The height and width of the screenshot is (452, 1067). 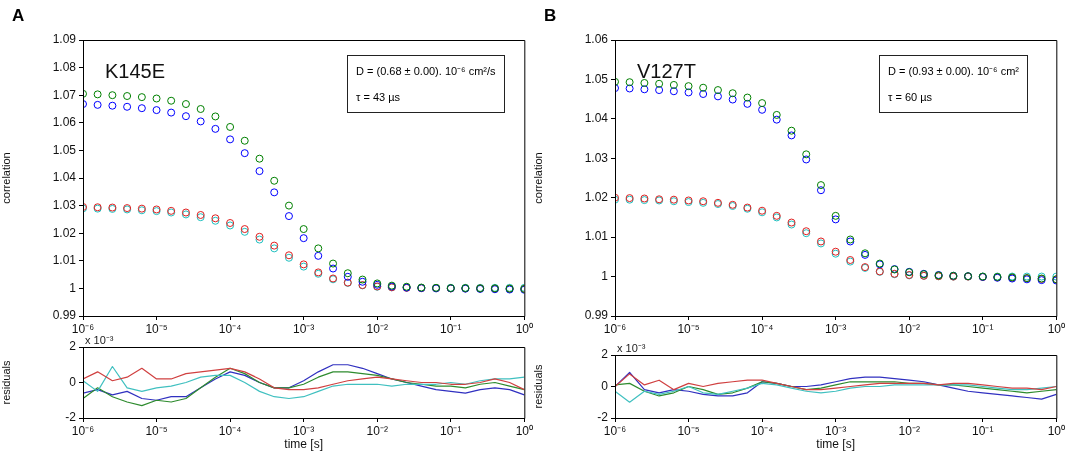 What do you see at coordinates (64, 39) in the screenshot?
I see `y-tick-label: 1.09` at bounding box center [64, 39].